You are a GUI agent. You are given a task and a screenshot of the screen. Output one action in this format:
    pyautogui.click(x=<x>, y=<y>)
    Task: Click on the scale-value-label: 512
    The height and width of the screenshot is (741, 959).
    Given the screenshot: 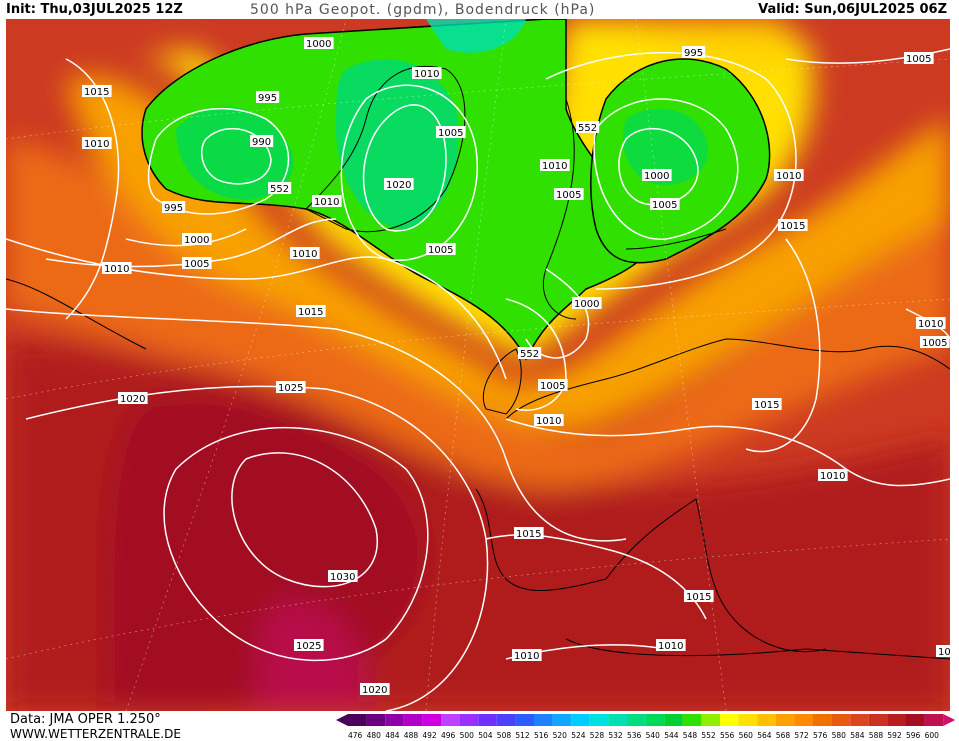 What is the action you would take?
    pyautogui.click(x=522, y=735)
    